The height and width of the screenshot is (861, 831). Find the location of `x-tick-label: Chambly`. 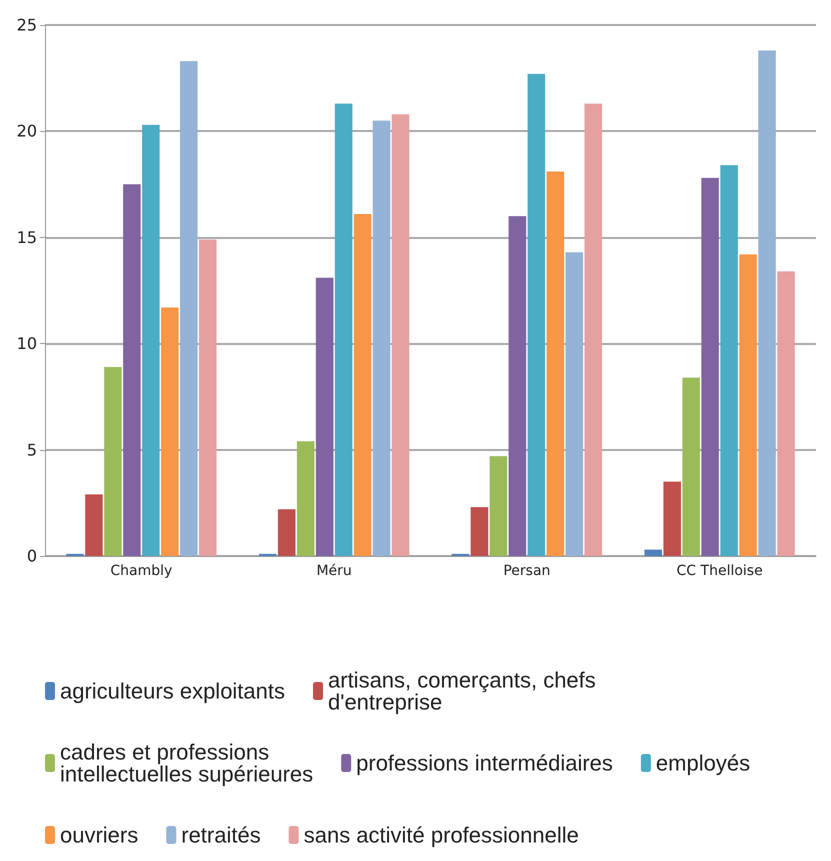

x-tick-label: Chambly is located at coordinates (141, 571).